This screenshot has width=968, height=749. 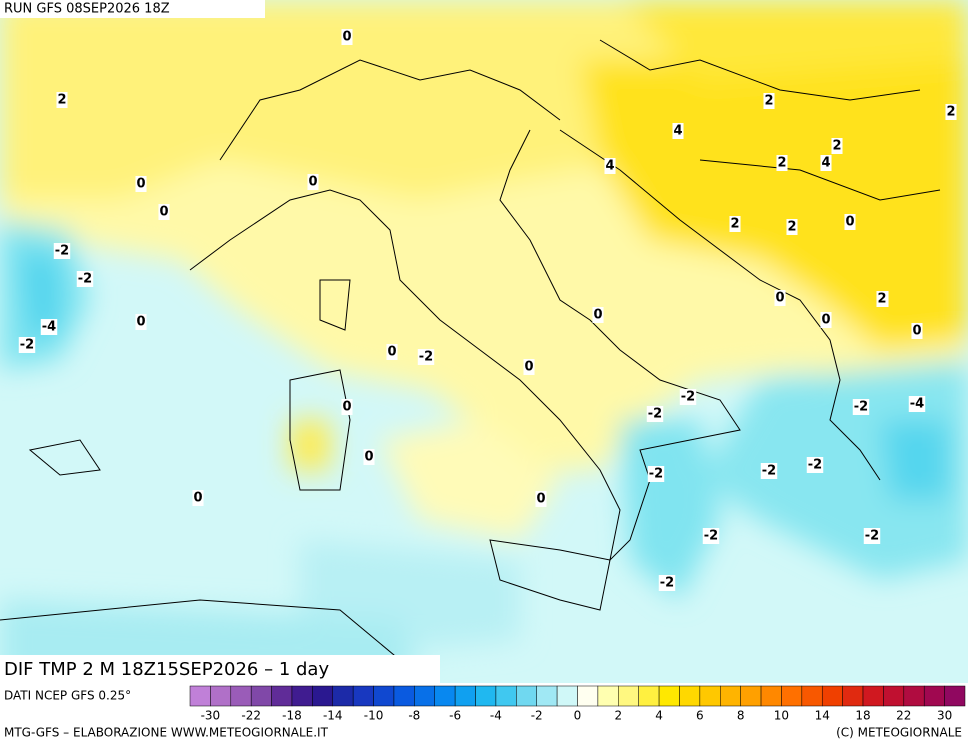 What do you see at coordinates (49, 327) in the screenshot?
I see `contour-label: -4` at bounding box center [49, 327].